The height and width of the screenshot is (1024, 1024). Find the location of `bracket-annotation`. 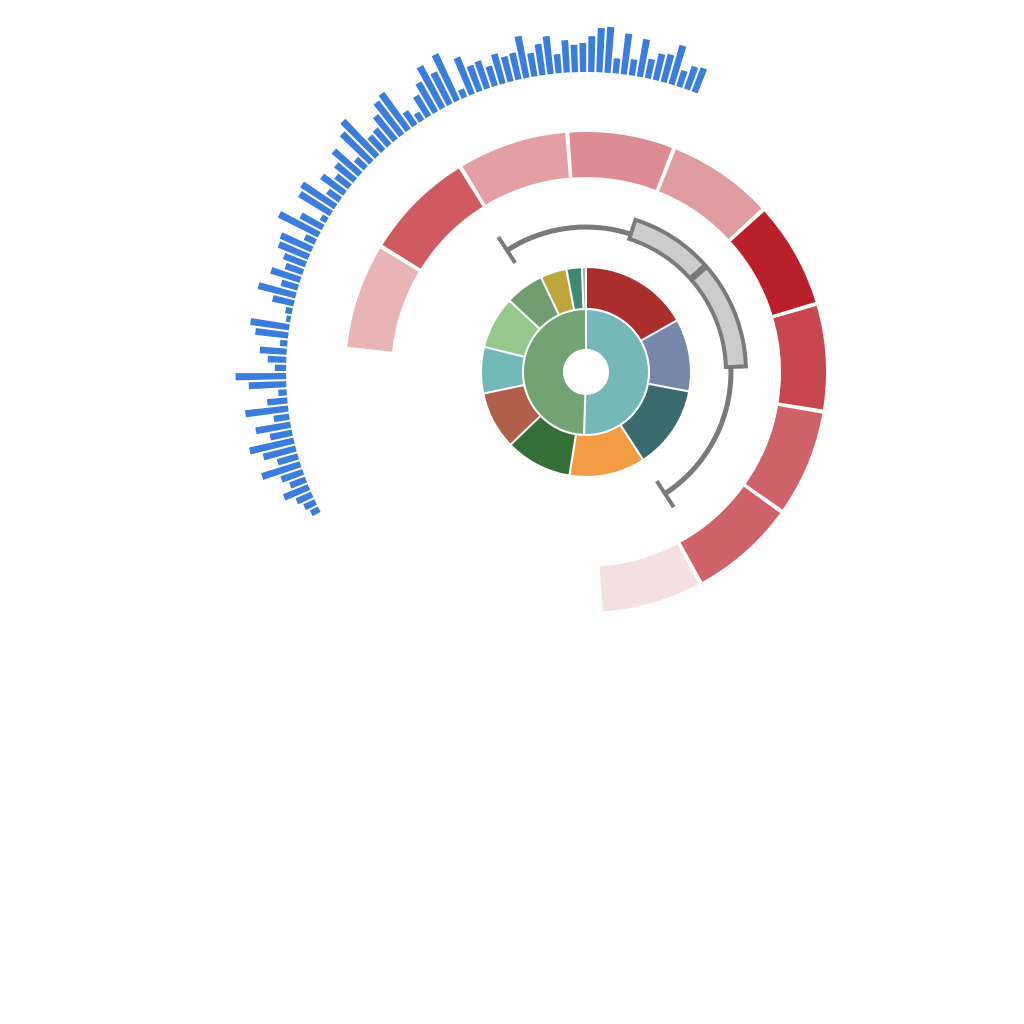

bracket-annotation is located at coordinates (622, 363).